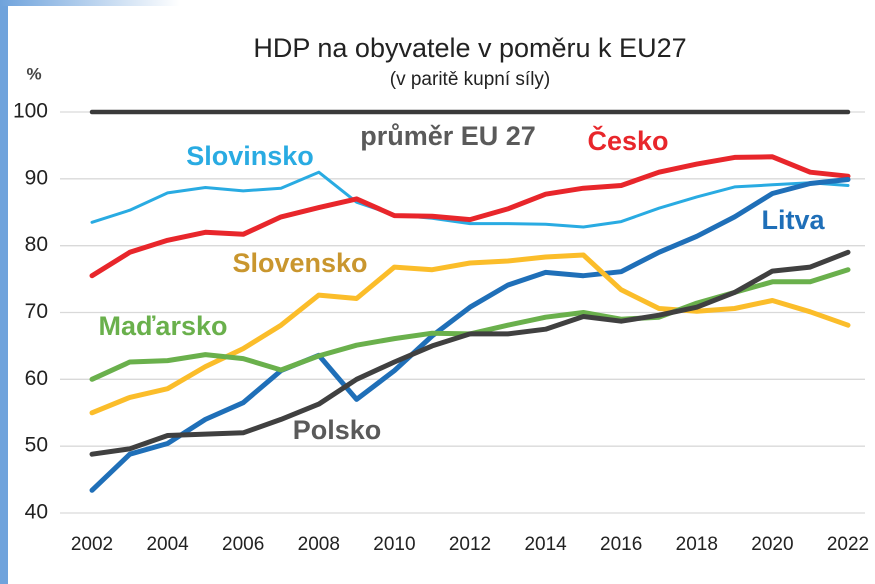 The height and width of the screenshot is (584, 875). What do you see at coordinates (337, 430) in the screenshot?
I see `series-label: Polsko` at bounding box center [337, 430].